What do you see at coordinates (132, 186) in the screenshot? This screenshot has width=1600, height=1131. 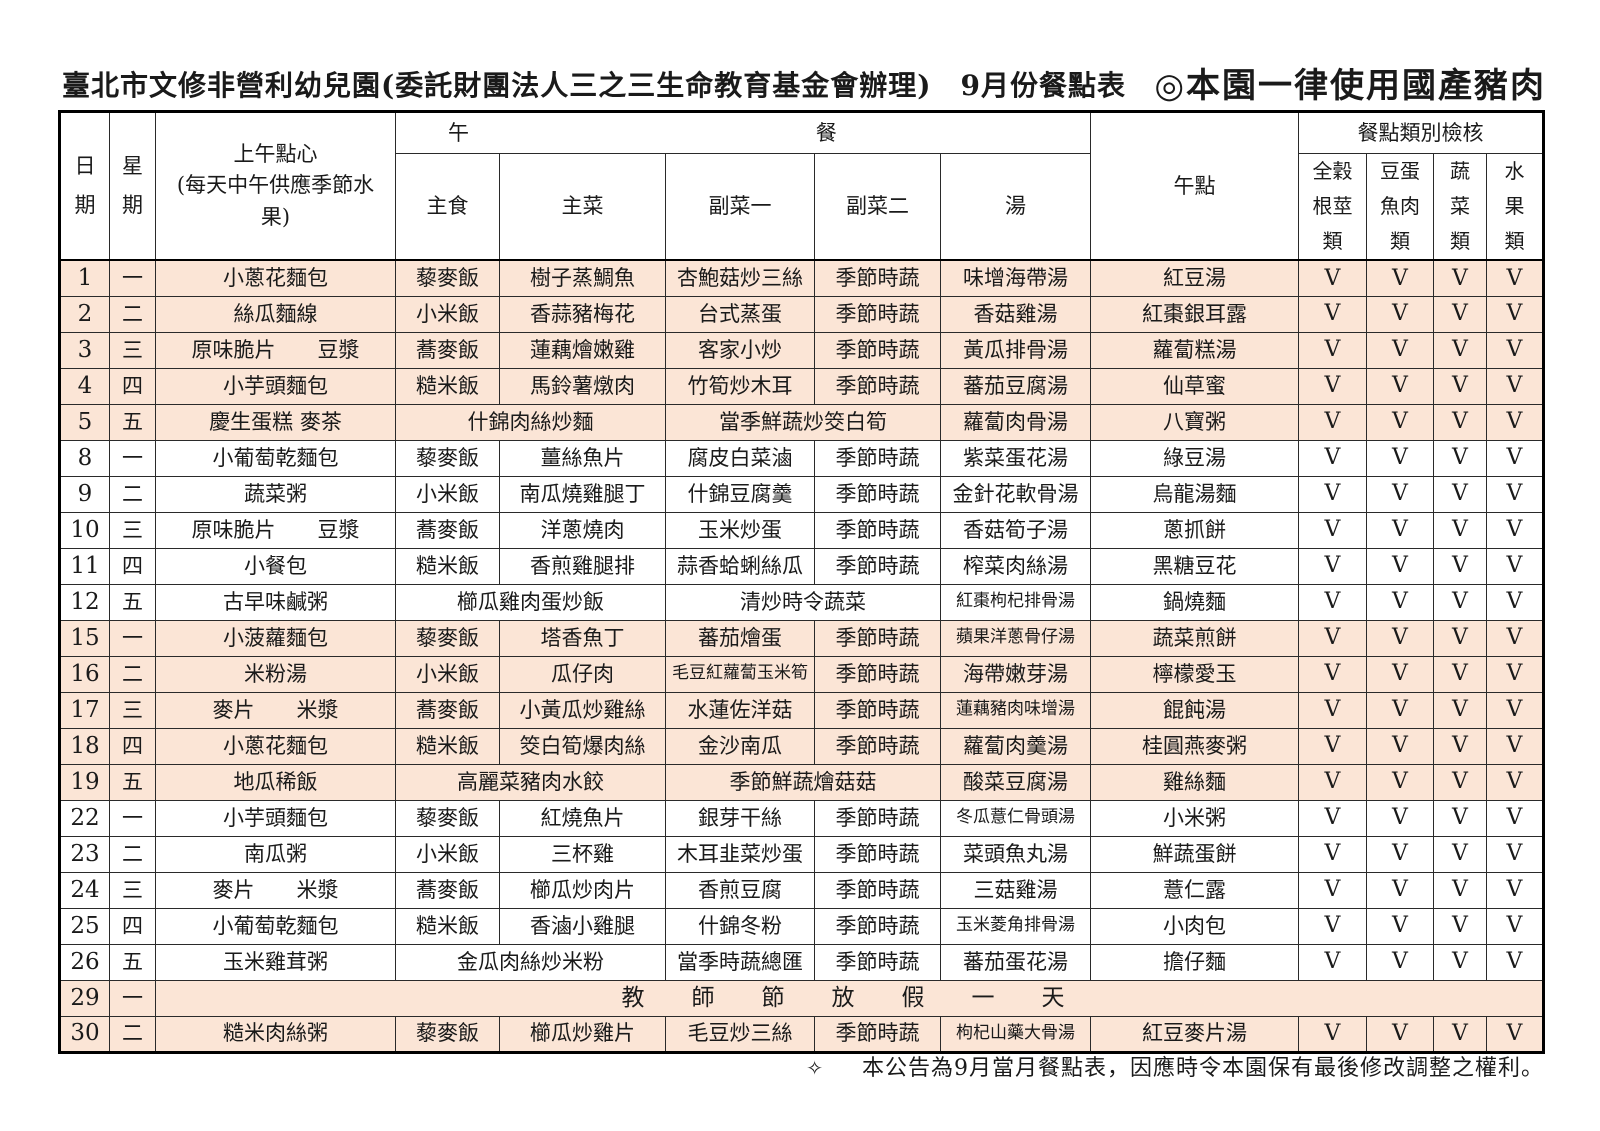 I see `col-header-weekday: 星期` at bounding box center [132, 186].